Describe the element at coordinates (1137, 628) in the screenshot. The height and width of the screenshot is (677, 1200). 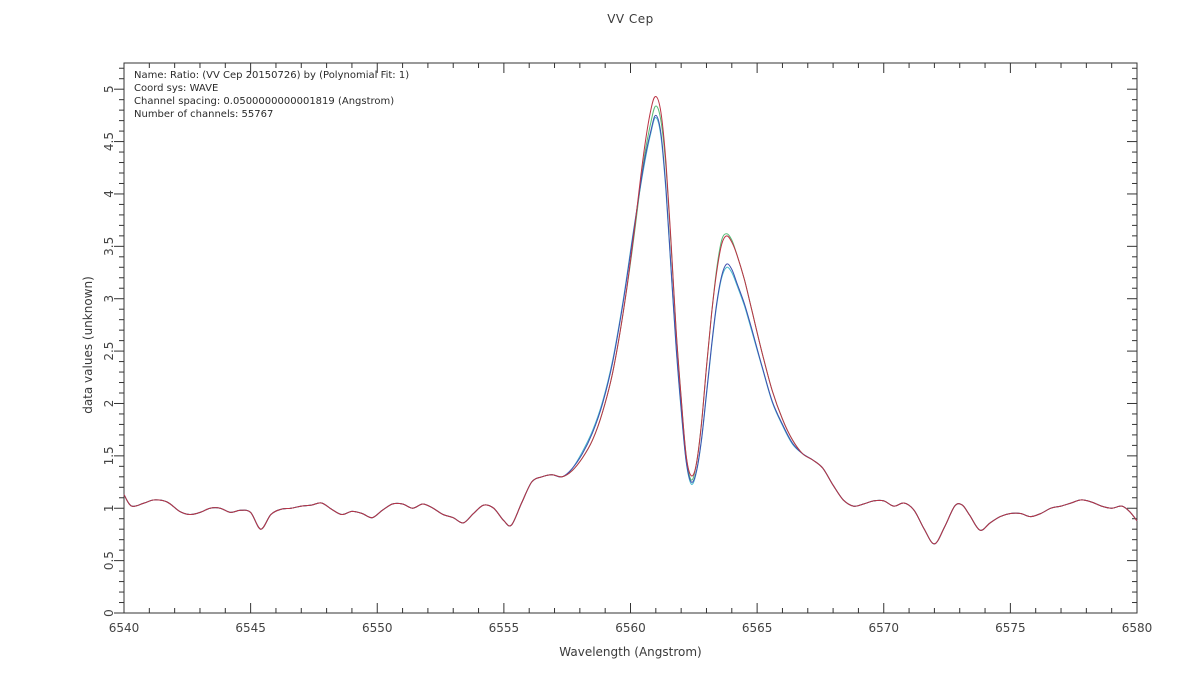
I see `x-tick-label: 6580` at that location.